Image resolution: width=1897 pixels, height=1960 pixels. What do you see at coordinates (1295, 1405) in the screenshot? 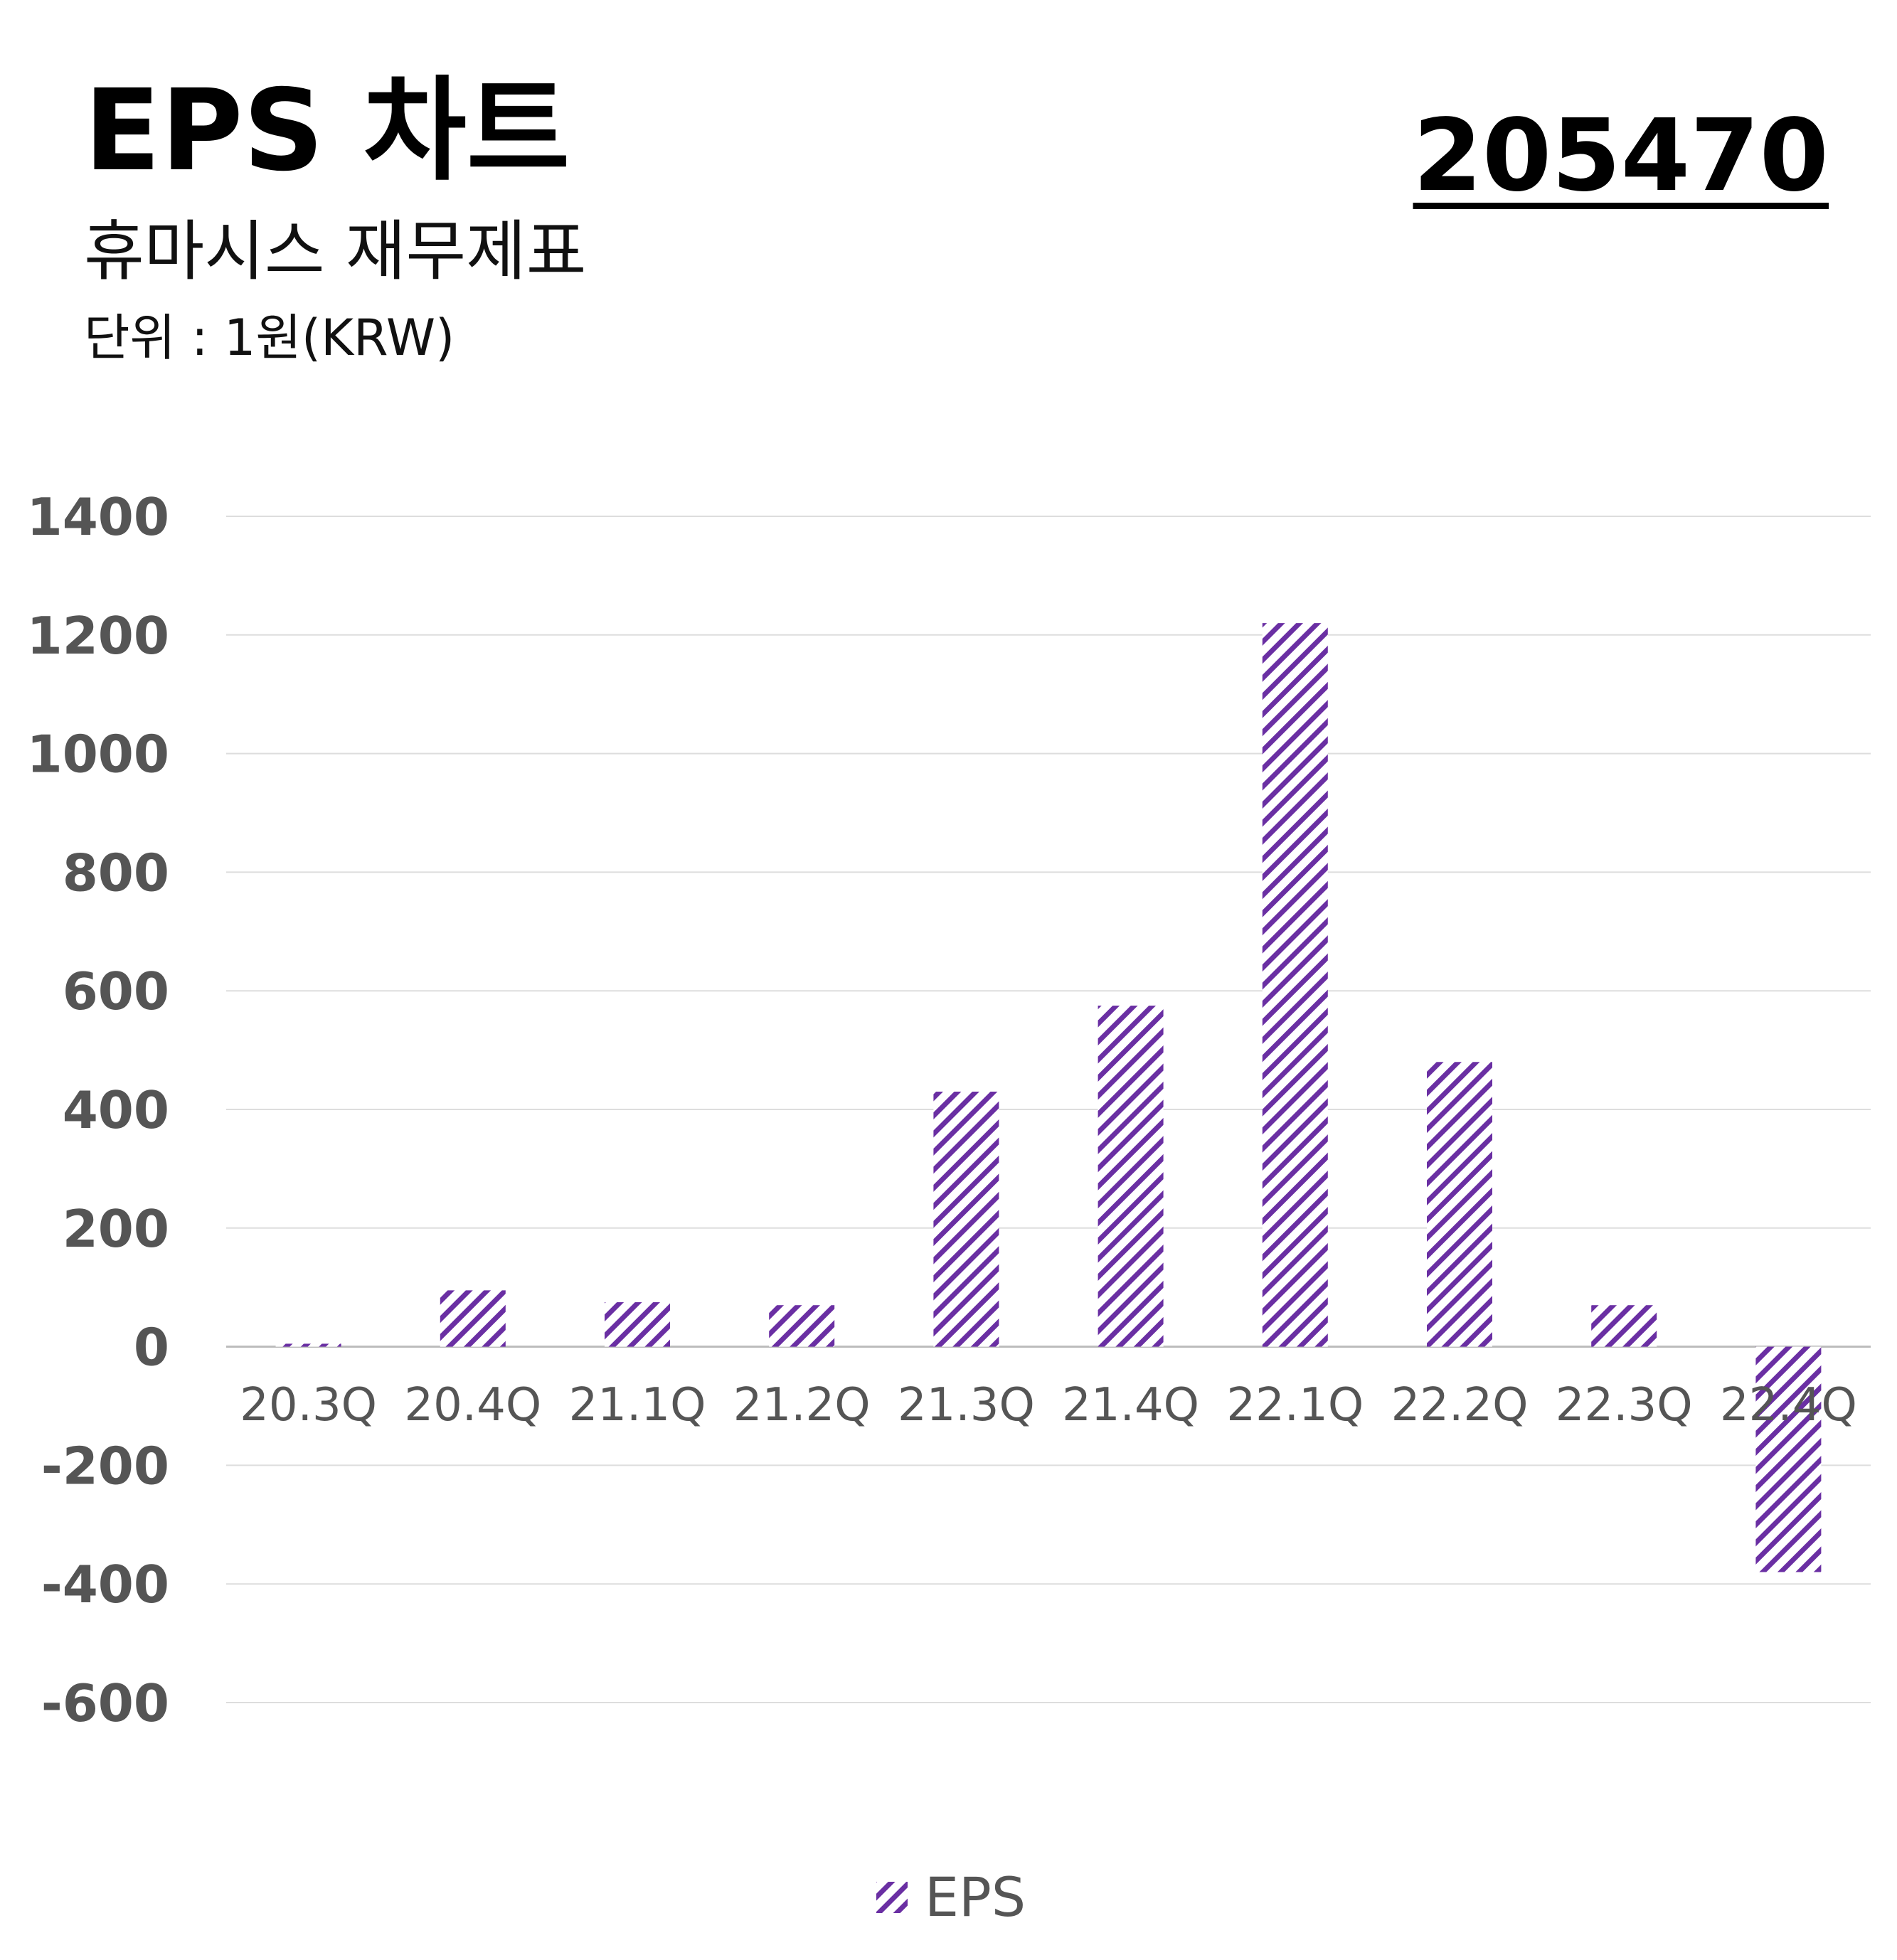
I see `x-tick-label: 22.1Q` at bounding box center [1295, 1405].